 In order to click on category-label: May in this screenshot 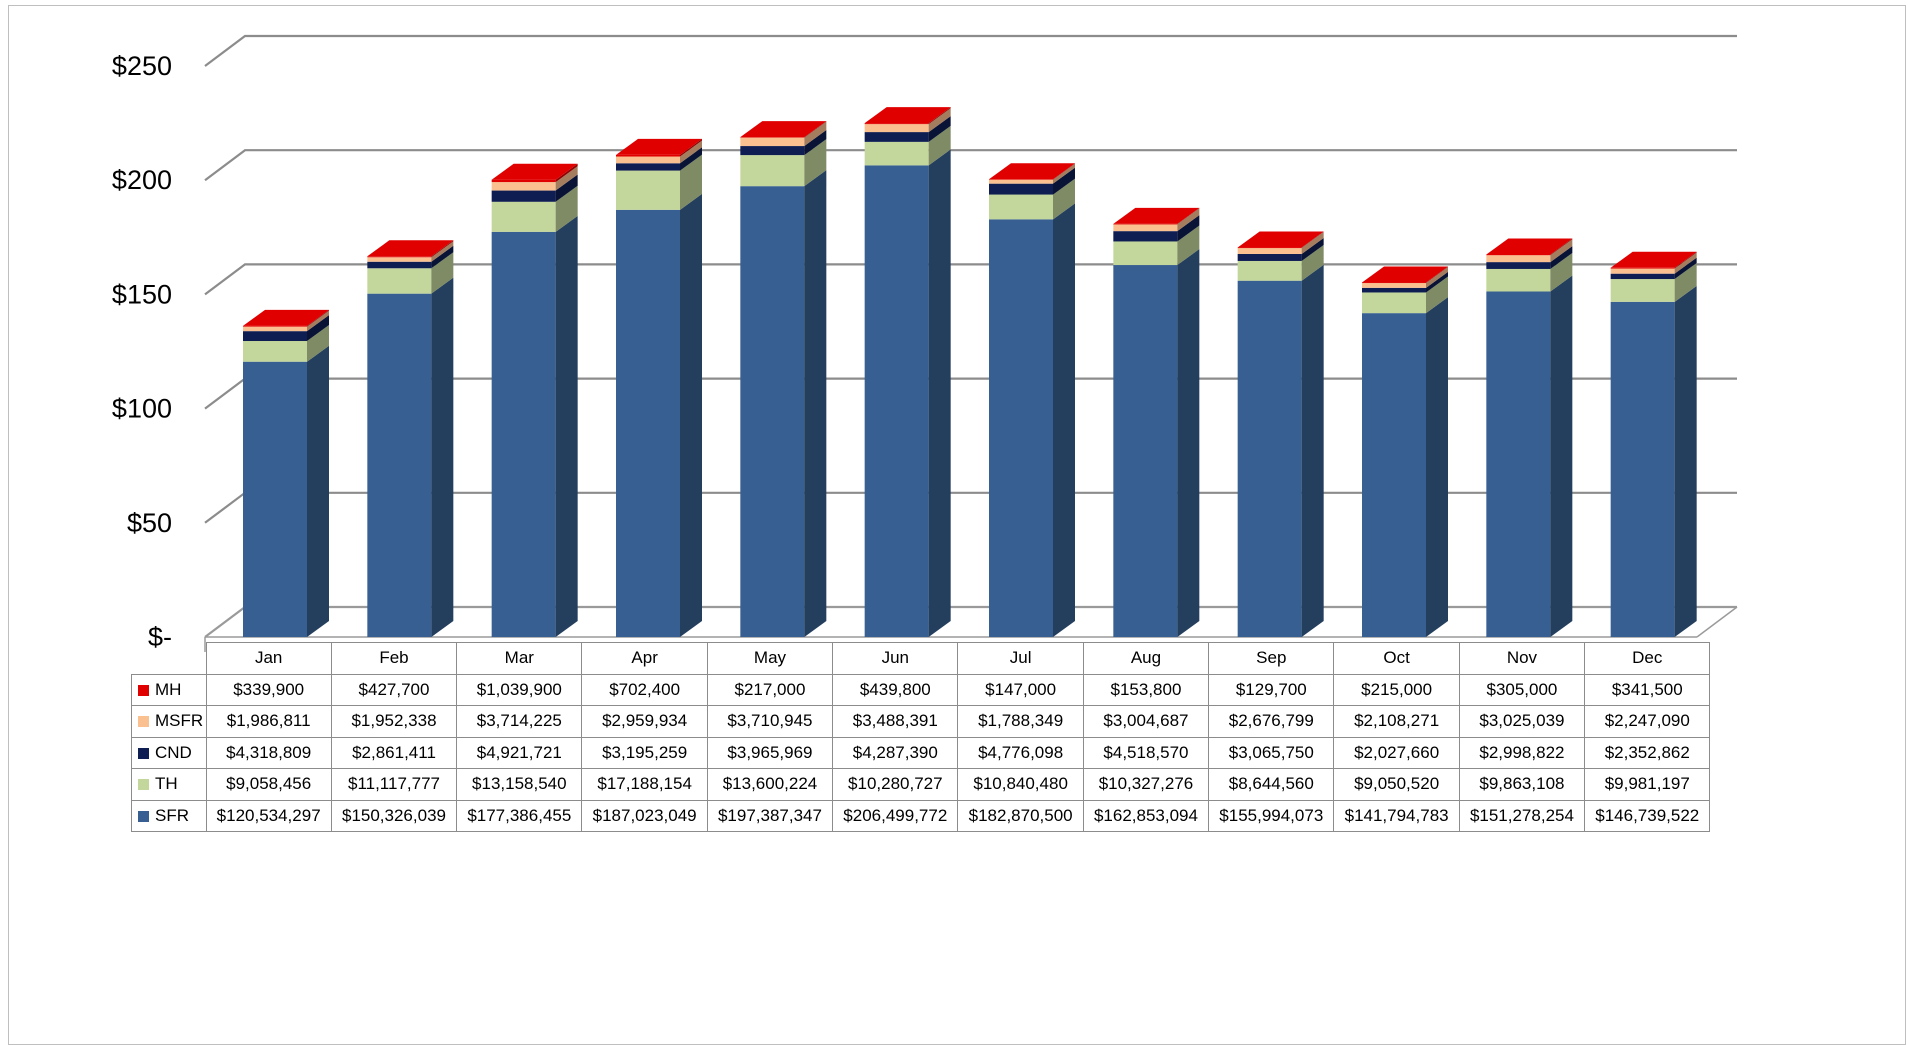, I will do `click(770, 658)`.